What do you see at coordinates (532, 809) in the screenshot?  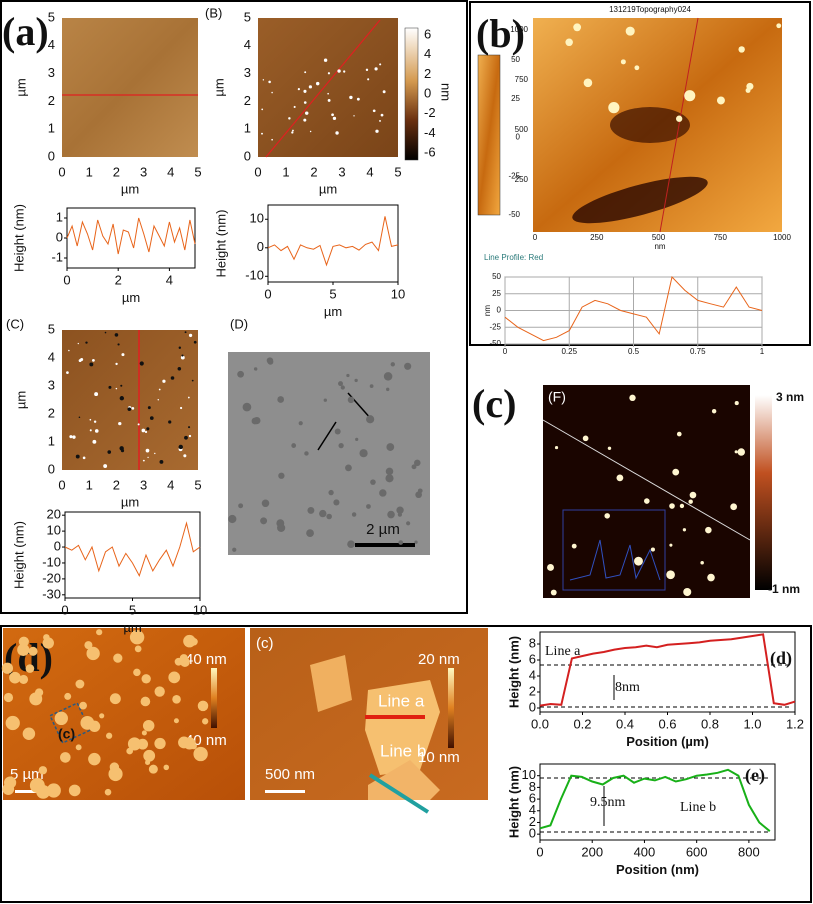 I see `y-tick-label: 4` at bounding box center [532, 809].